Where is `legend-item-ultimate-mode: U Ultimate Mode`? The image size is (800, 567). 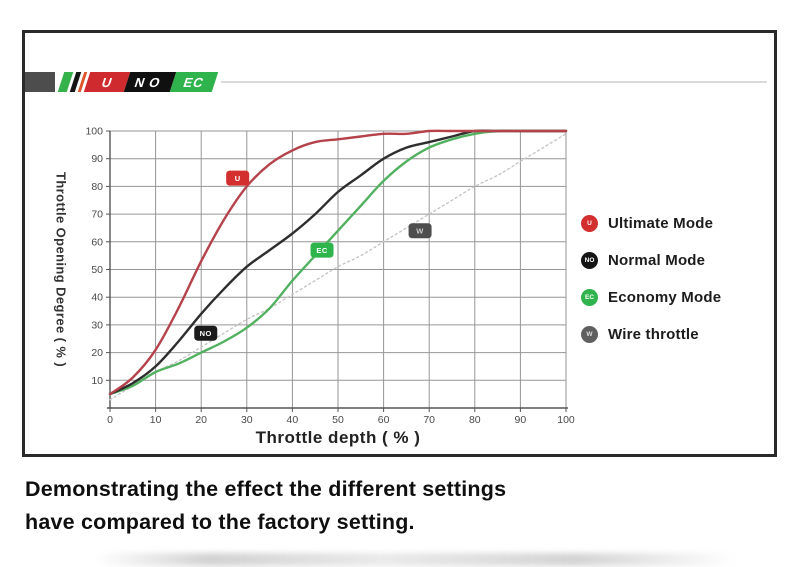 legend-item-ultimate-mode: U Ultimate Mode is located at coordinates (676, 223).